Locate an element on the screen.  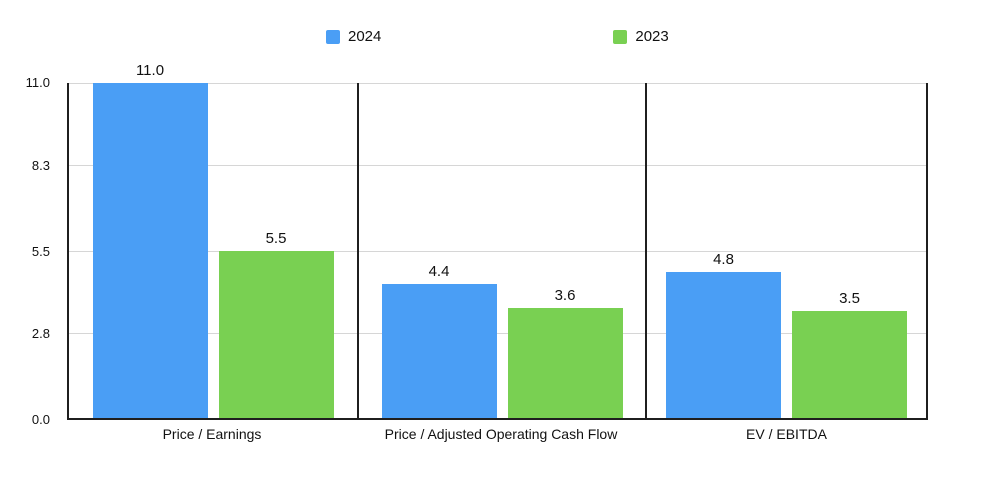
legend: 2024 2023 is located at coordinates (497, 36).